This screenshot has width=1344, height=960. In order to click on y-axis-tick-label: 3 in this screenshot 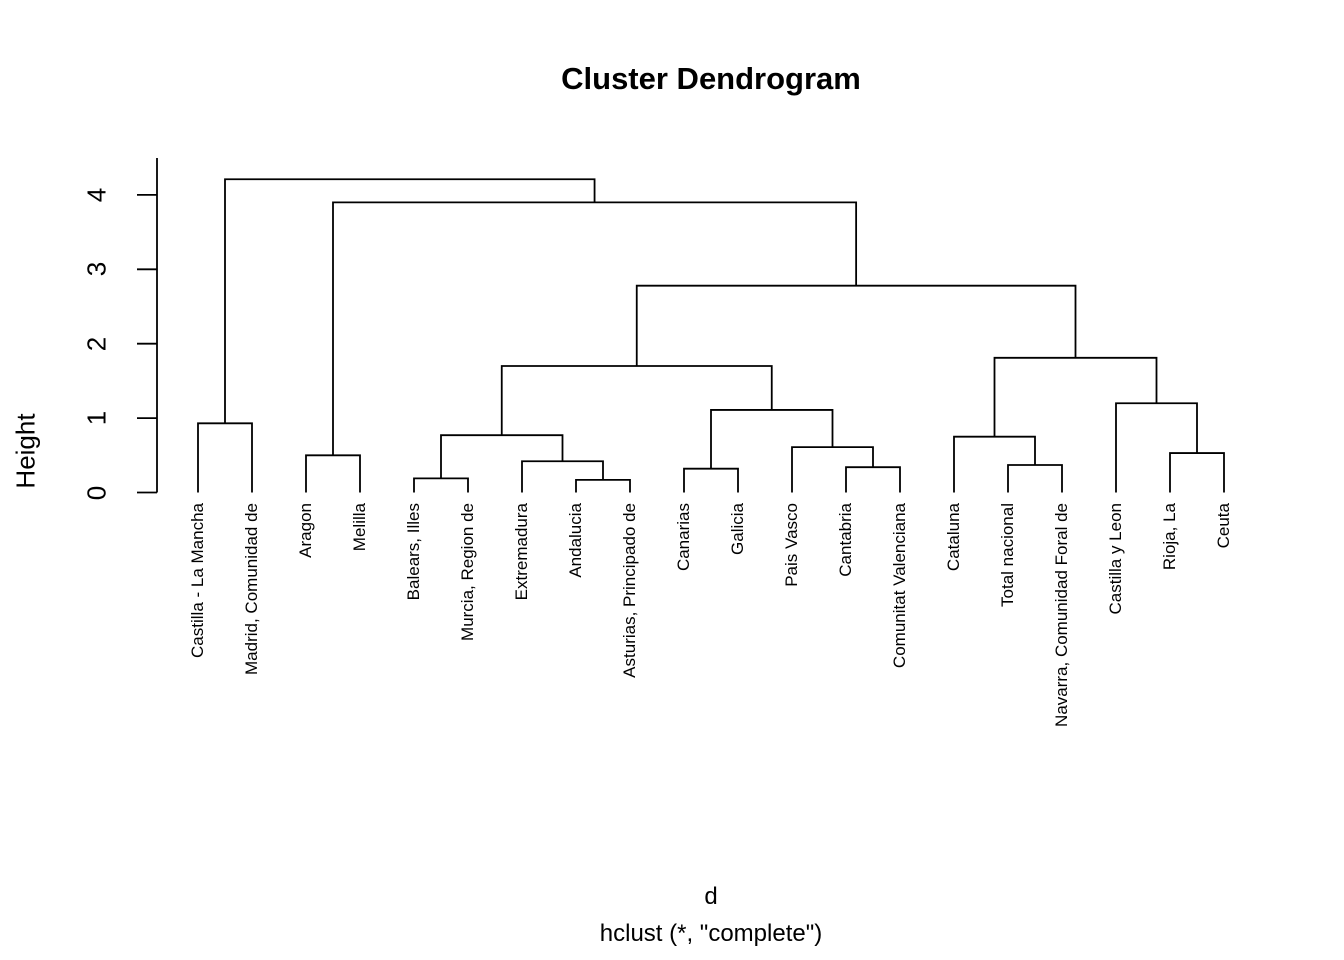, I will do `click(96, 269)`.